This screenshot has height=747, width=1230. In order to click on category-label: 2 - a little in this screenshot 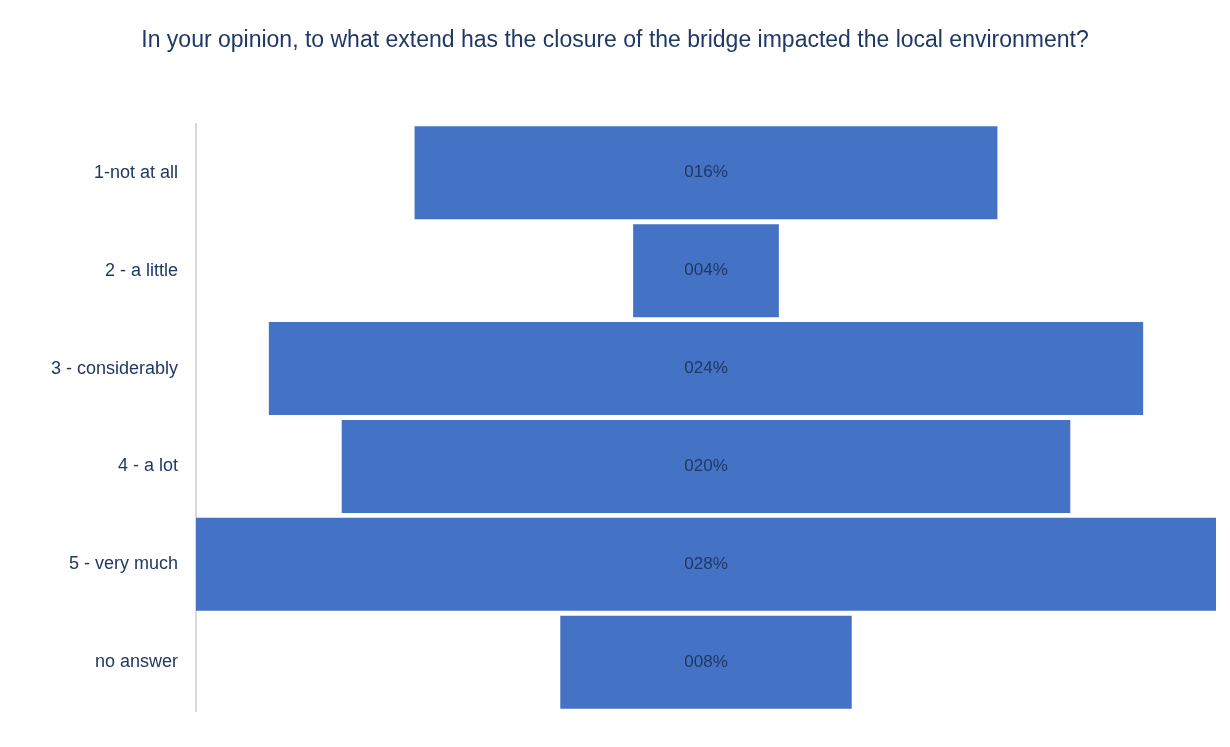, I will do `click(141, 269)`.